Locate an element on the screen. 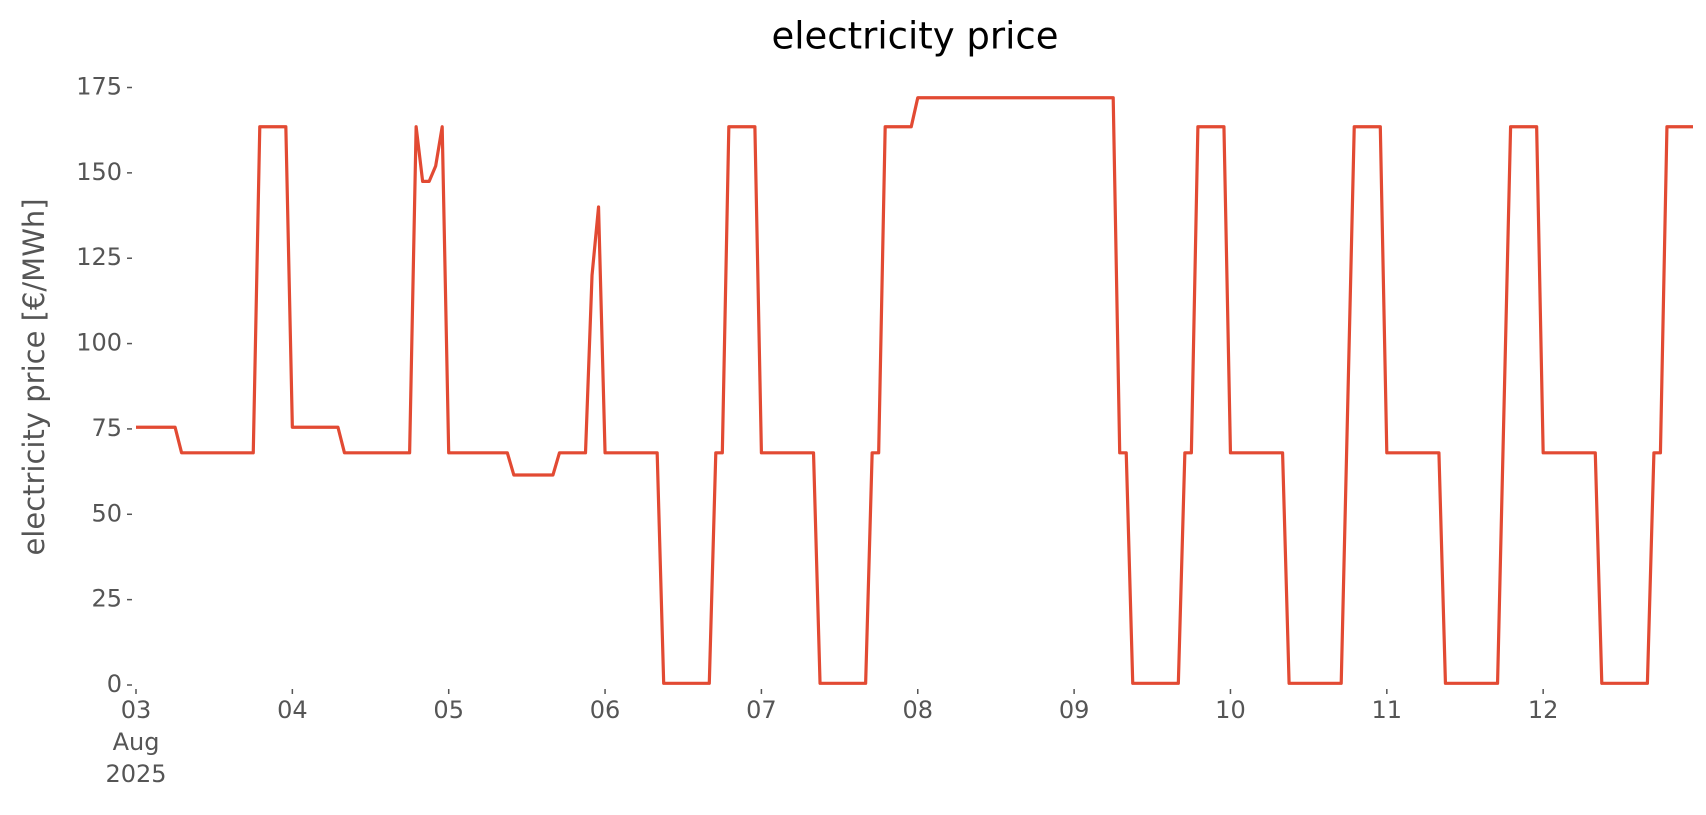 Image resolution: width=1706 pixels, height=815 pixels. chart-title: electricity price is located at coordinates (914, 36).